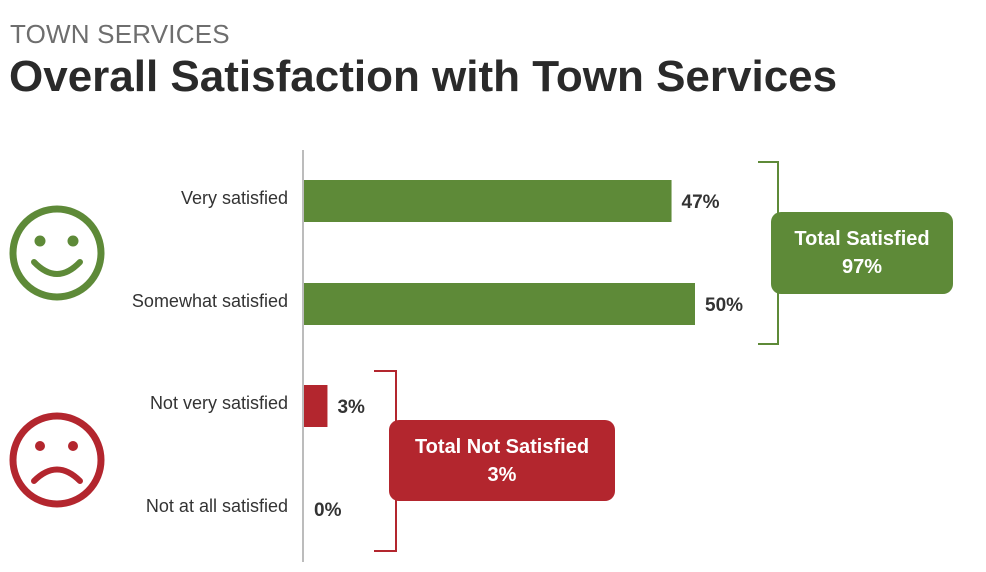 This screenshot has height=572, width=986. I want to click on category-label: Not at all satisfied, so click(217, 506).